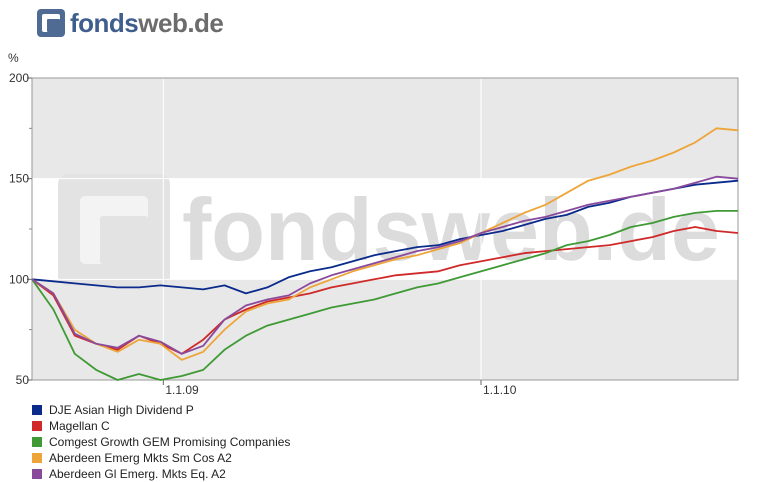 Image resolution: width=770 pixels, height=482 pixels. I want to click on logo-text-part1: fonds, so click(104, 23).